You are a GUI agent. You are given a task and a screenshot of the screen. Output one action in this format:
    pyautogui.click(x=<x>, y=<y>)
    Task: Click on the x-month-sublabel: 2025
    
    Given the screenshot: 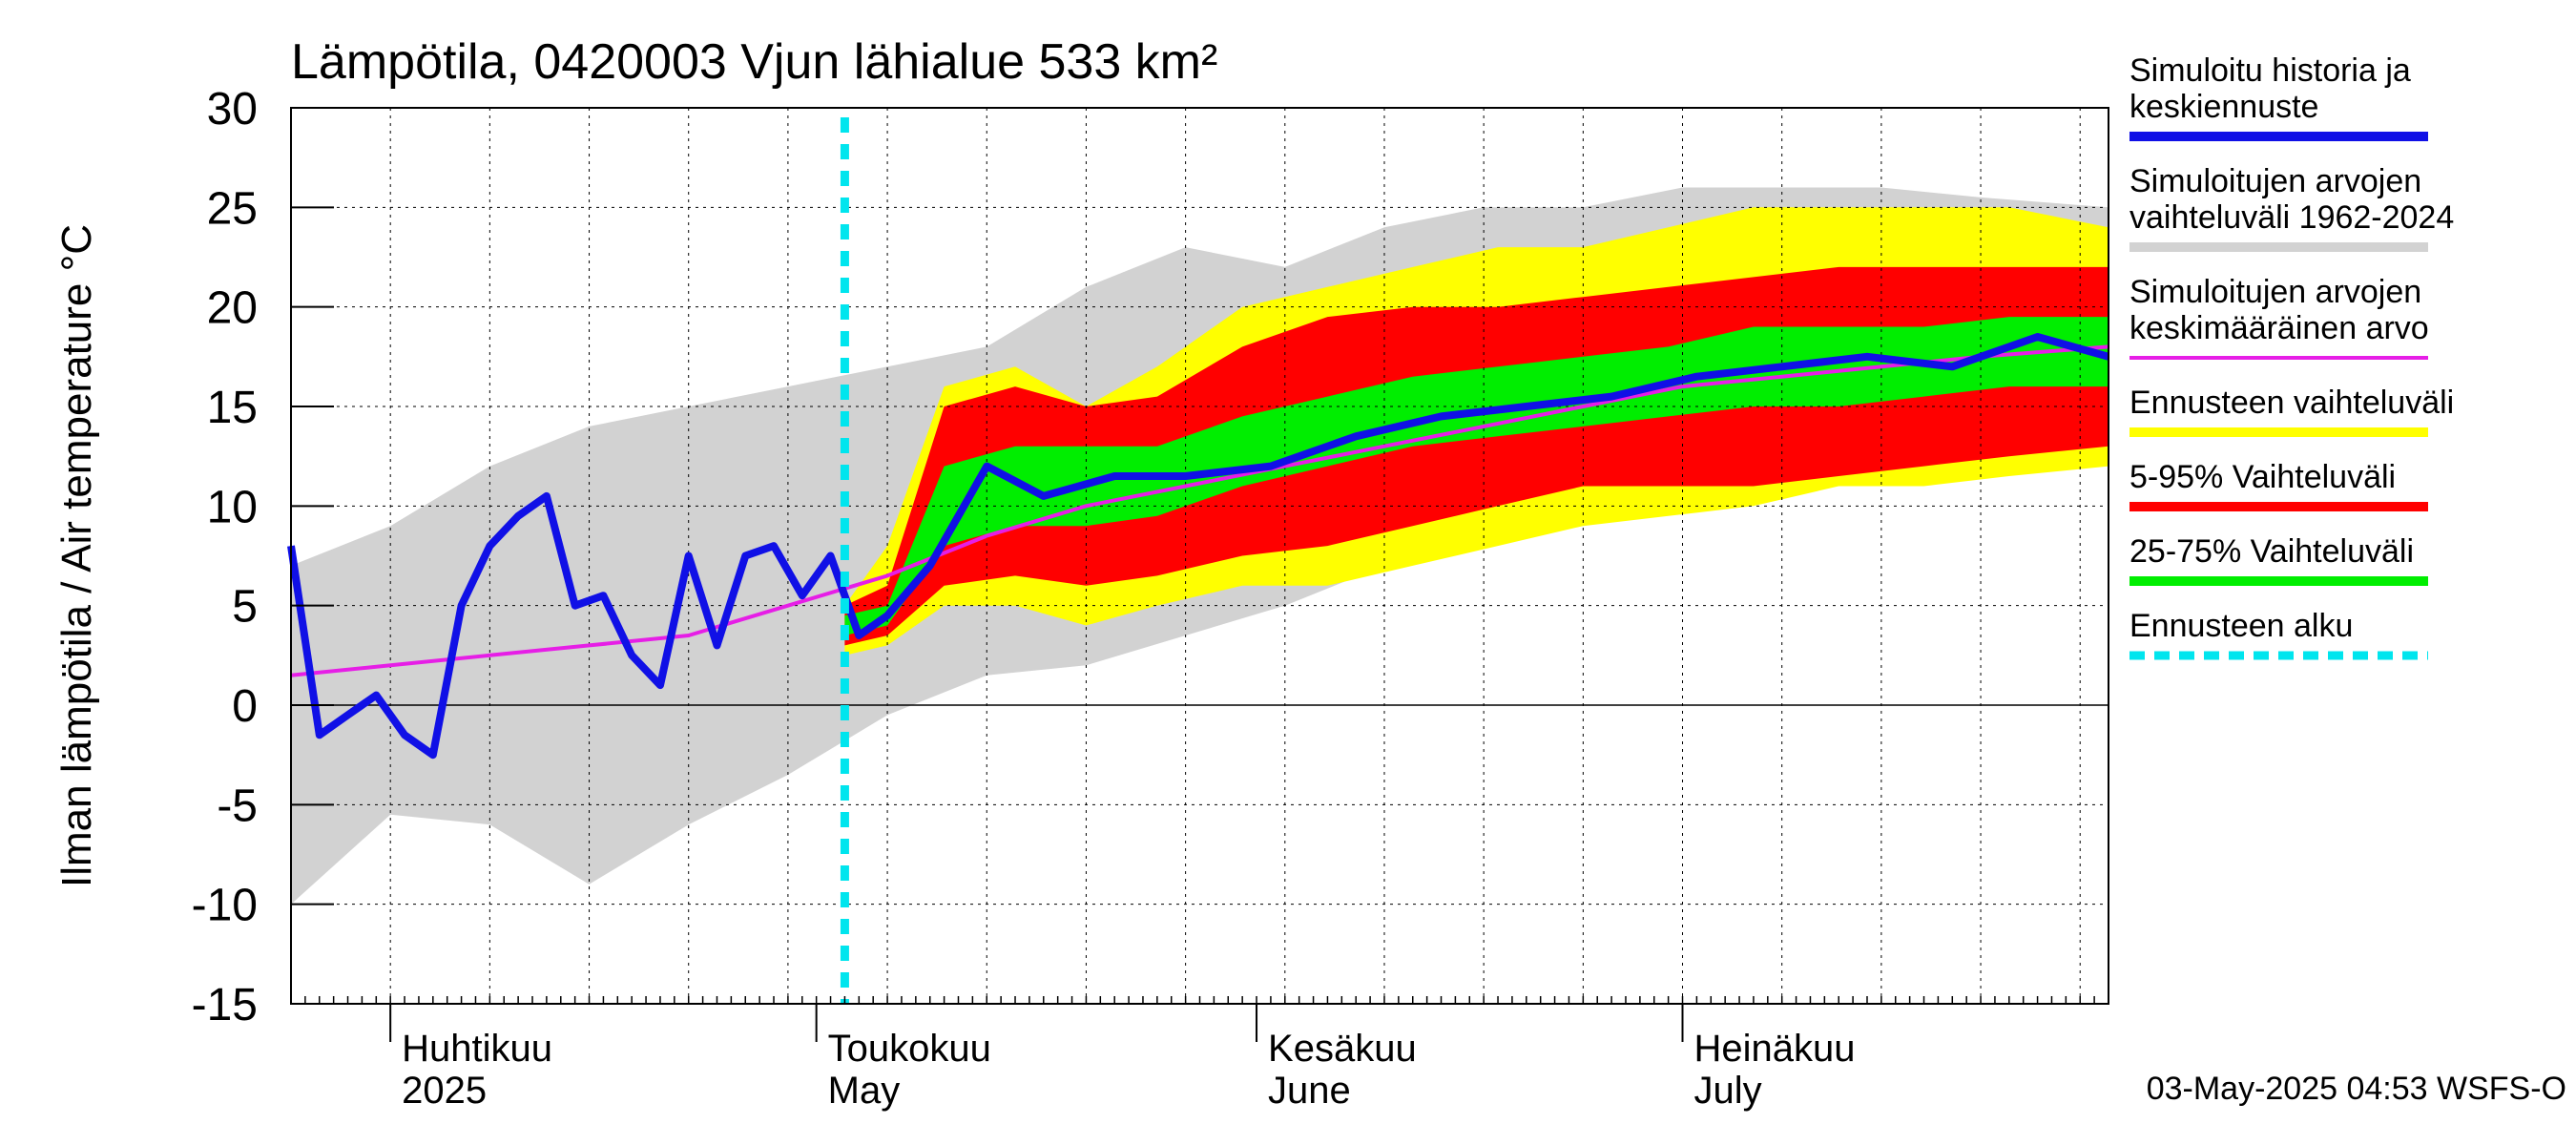 What is the action you would take?
    pyautogui.click(x=444, y=1091)
    